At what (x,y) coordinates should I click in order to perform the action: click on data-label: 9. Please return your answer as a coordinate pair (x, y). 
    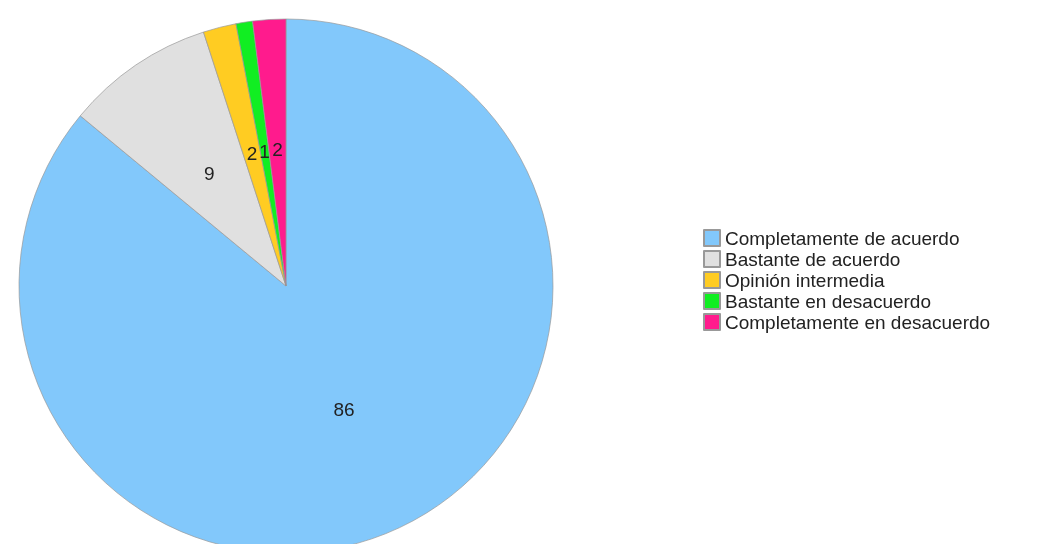
    Looking at the image, I should click on (209, 173).